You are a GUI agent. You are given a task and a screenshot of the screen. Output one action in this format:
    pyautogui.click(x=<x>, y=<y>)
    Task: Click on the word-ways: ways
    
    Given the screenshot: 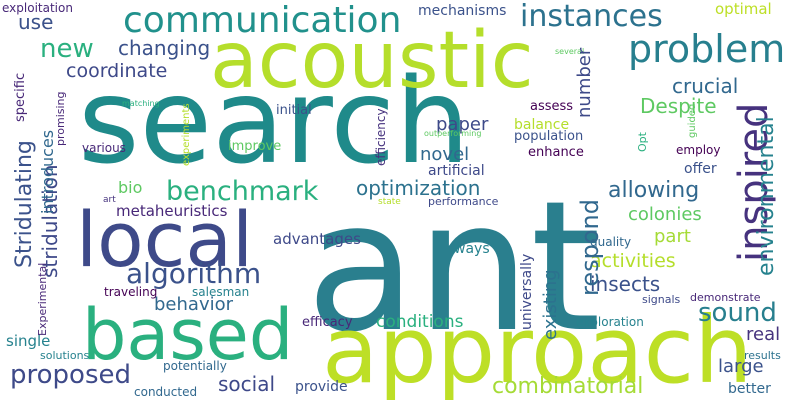 What is the action you would take?
    pyautogui.click(x=472, y=249)
    